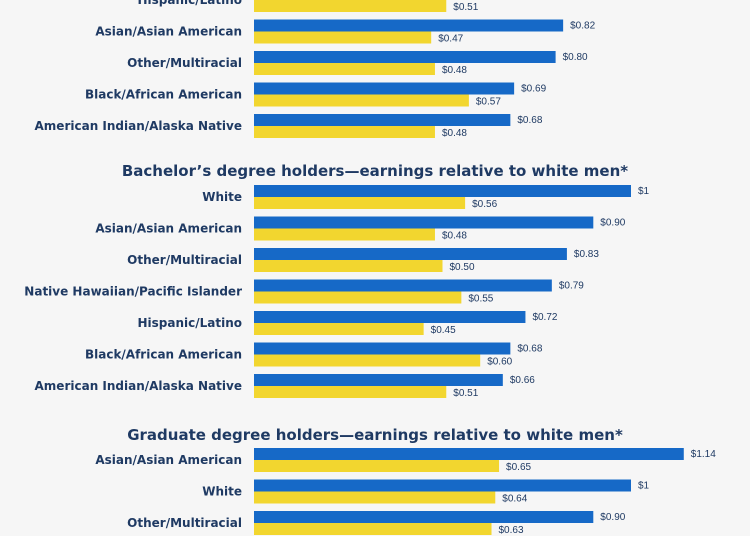  I want to click on value-label-blue: $0.66, so click(522, 380).